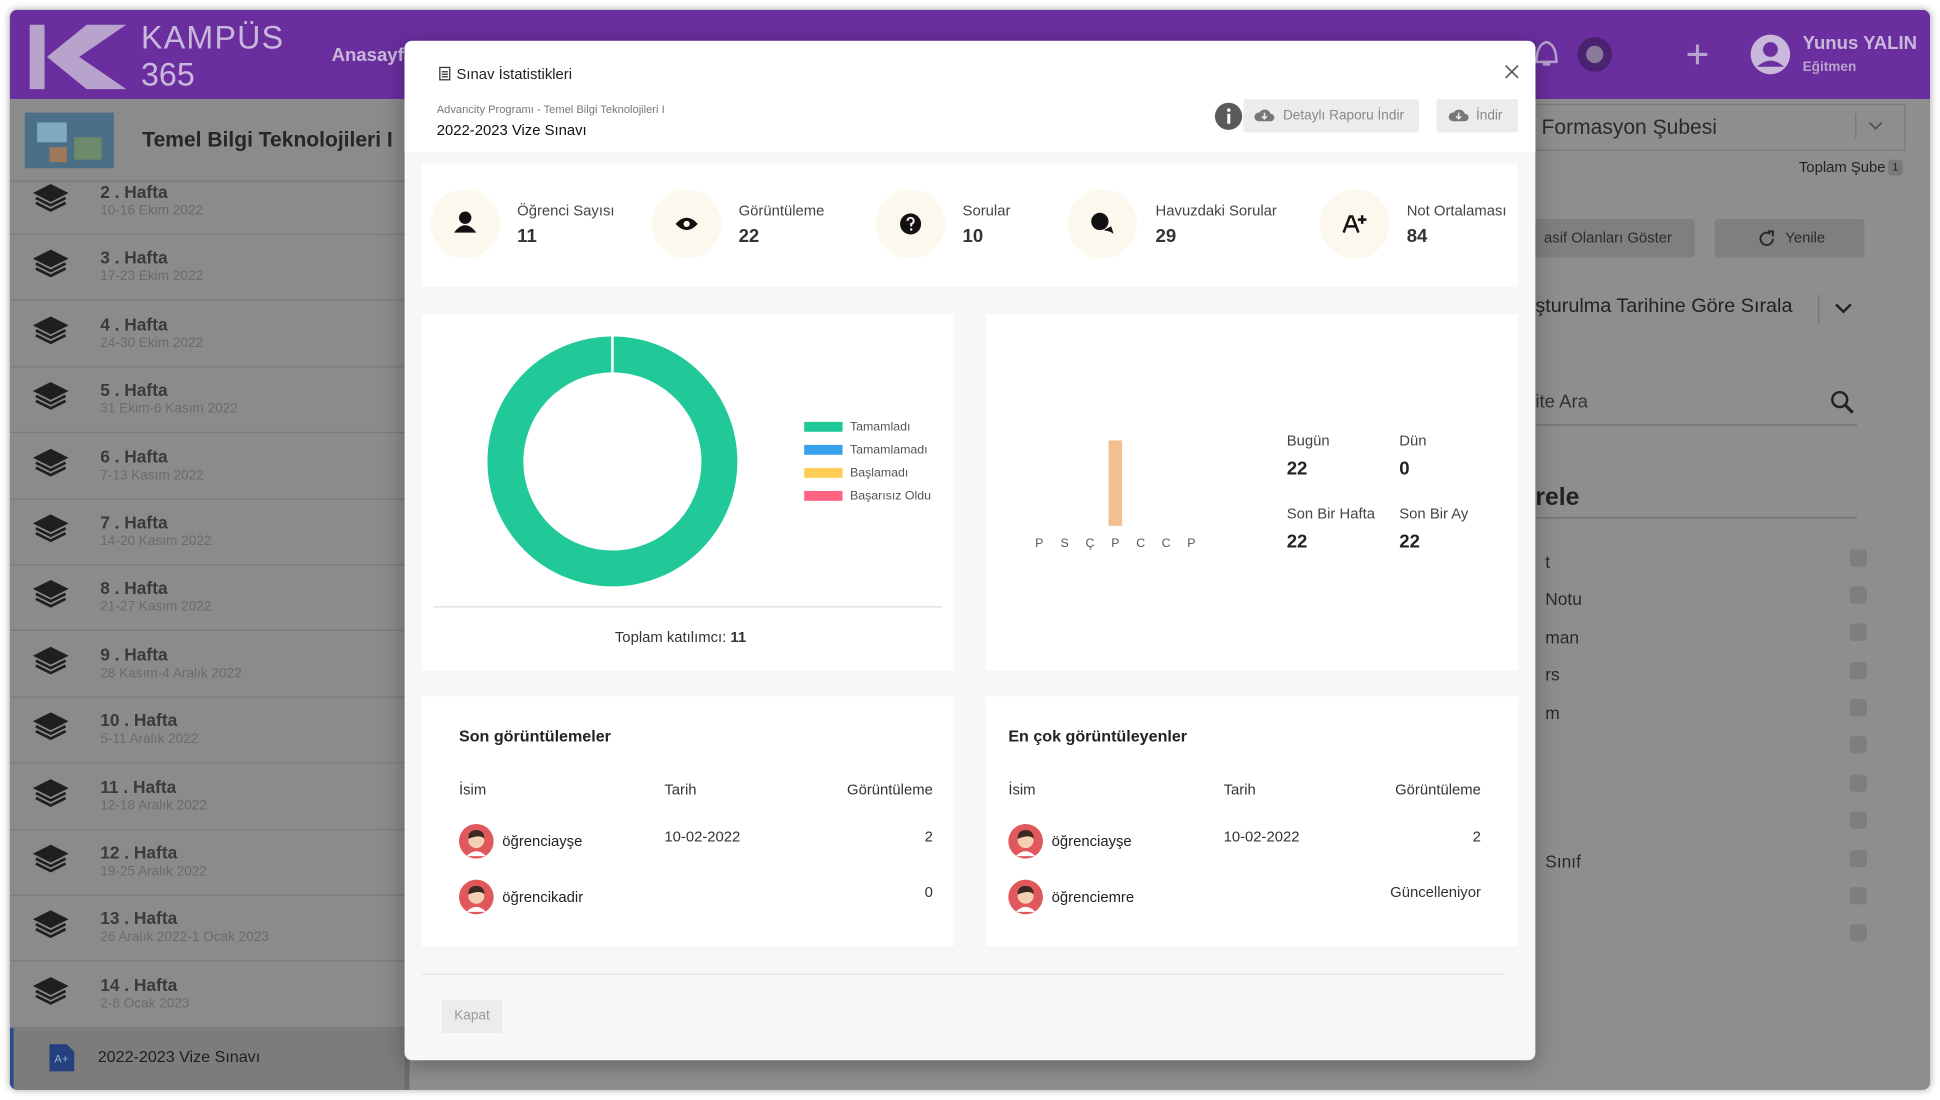  I want to click on x-tick-label: C, so click(1166, 543).